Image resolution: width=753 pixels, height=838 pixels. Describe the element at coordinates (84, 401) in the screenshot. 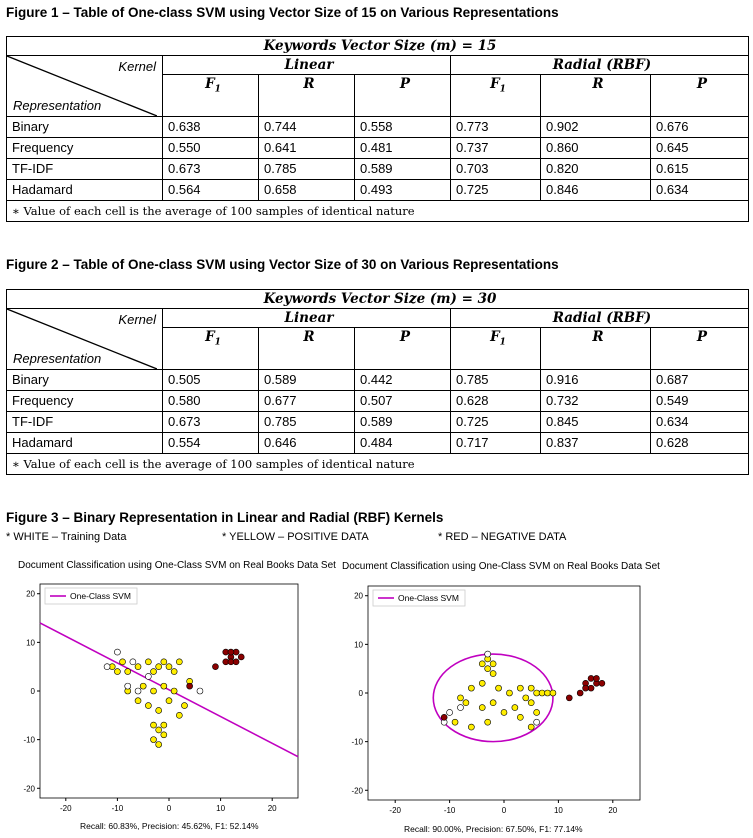

I see `row-label: Frequency` at that location.